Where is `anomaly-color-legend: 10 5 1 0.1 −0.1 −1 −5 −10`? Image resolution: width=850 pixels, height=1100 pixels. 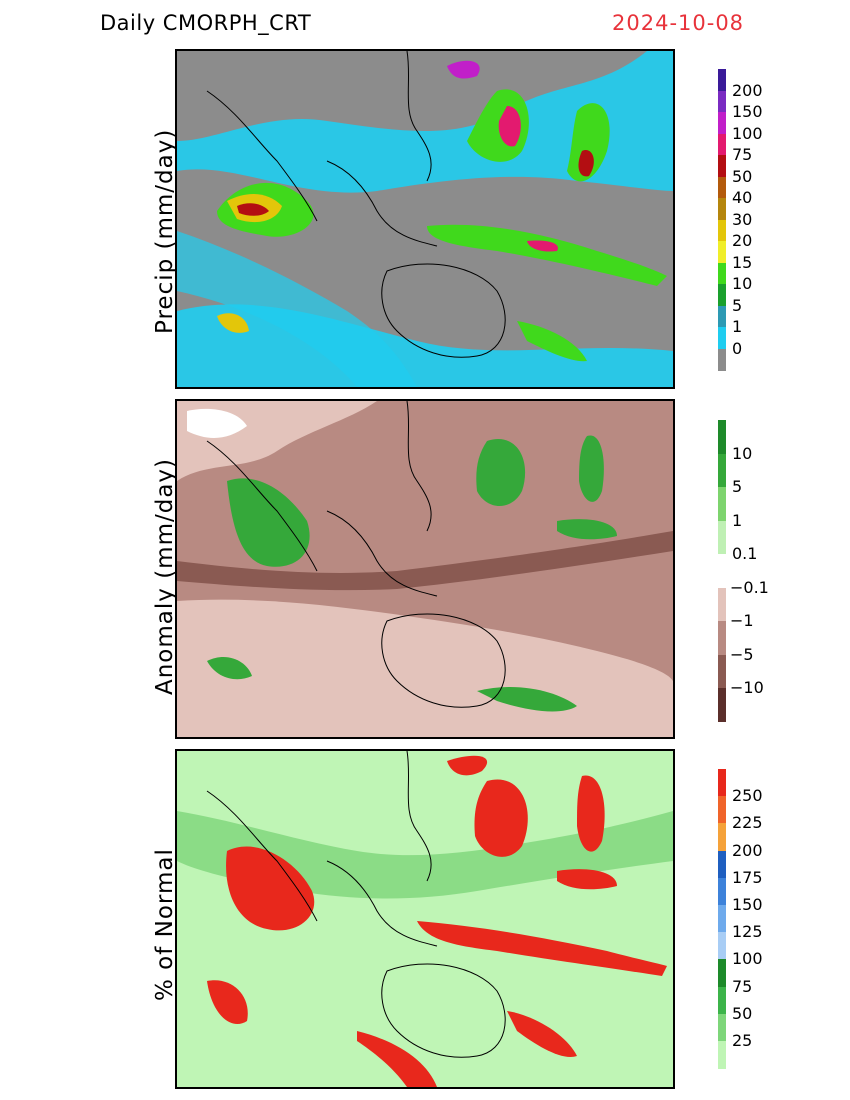 anomaly-color-legend: 10 5 1 0.1 −0.1 −1 −5 −10 is located at coordinates (743, 571).